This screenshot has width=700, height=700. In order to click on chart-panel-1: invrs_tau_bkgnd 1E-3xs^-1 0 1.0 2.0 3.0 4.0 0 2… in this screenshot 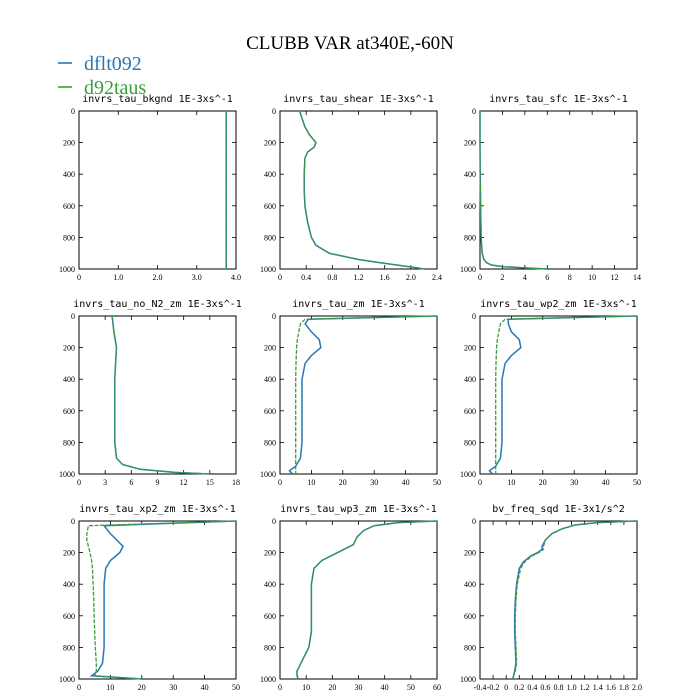, I will do `click(150, 188)`.